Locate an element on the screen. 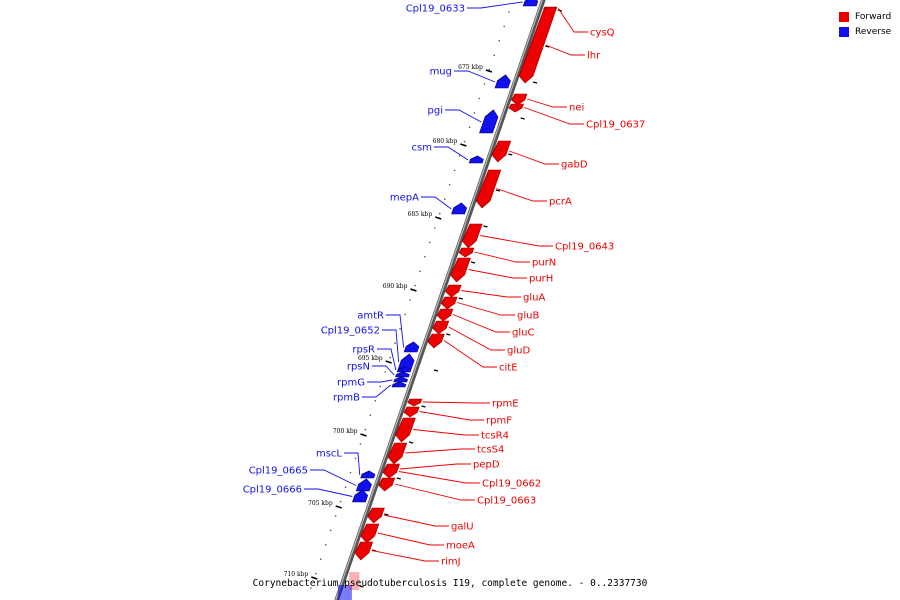  gene-arrow-citE is located at coordinates (436, 341).